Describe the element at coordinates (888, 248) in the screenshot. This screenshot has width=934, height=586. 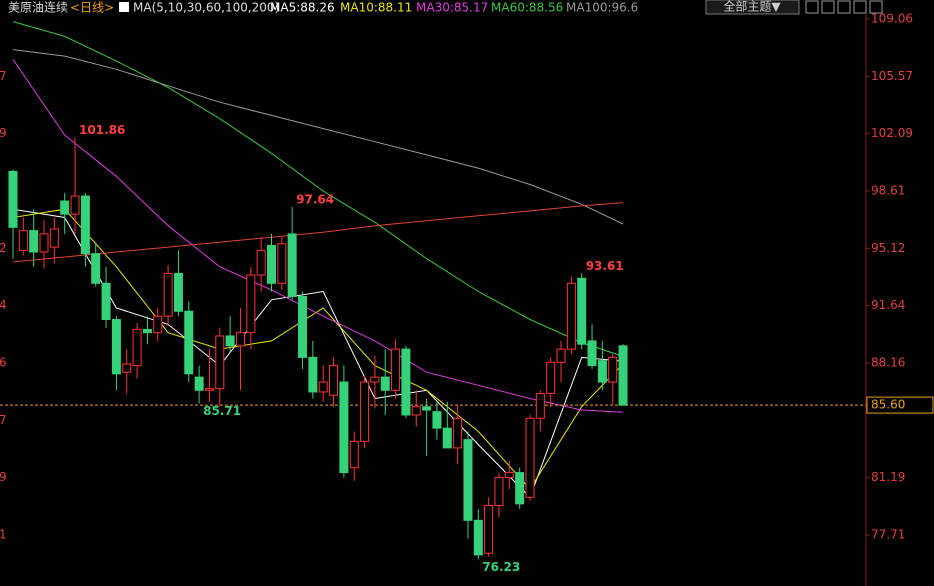
I see `y-tick-label: 95.12` at that location.